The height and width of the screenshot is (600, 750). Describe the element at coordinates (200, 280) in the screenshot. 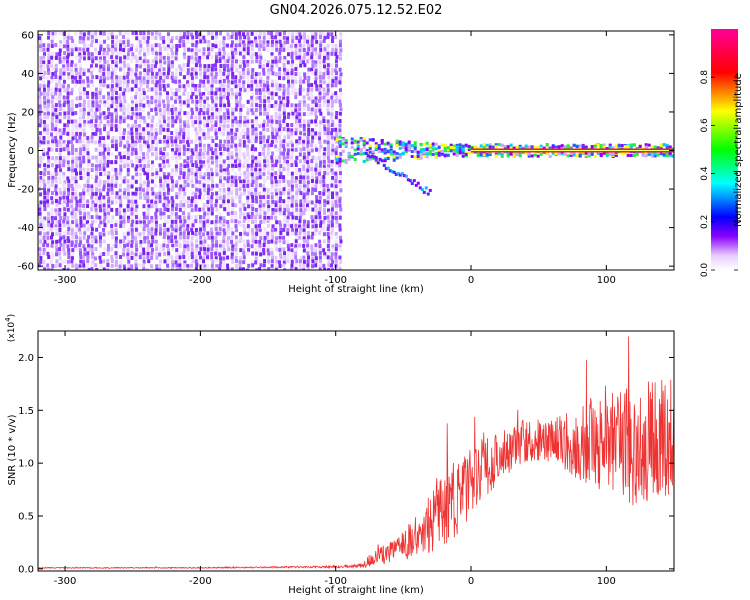

I see `spectrogram-x-tick-label: -200` at that location.